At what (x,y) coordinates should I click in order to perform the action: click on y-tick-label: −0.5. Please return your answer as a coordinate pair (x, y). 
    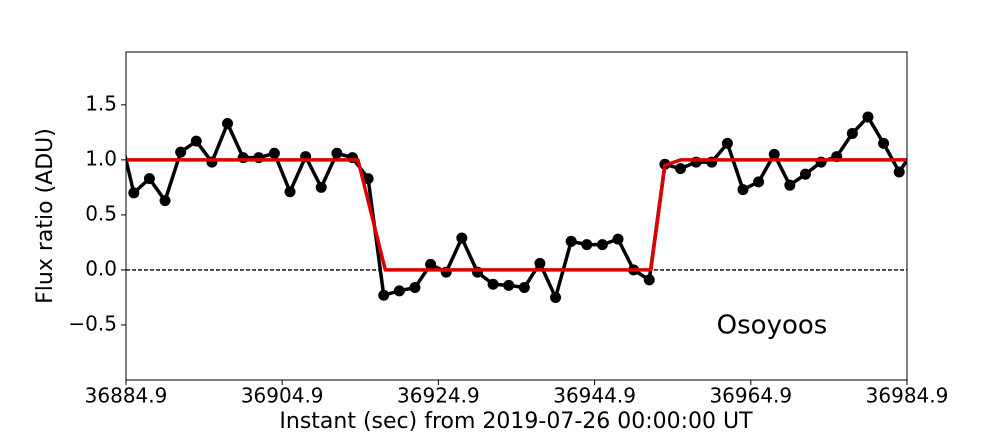
    Looking at the image, I should click on (92, 323).